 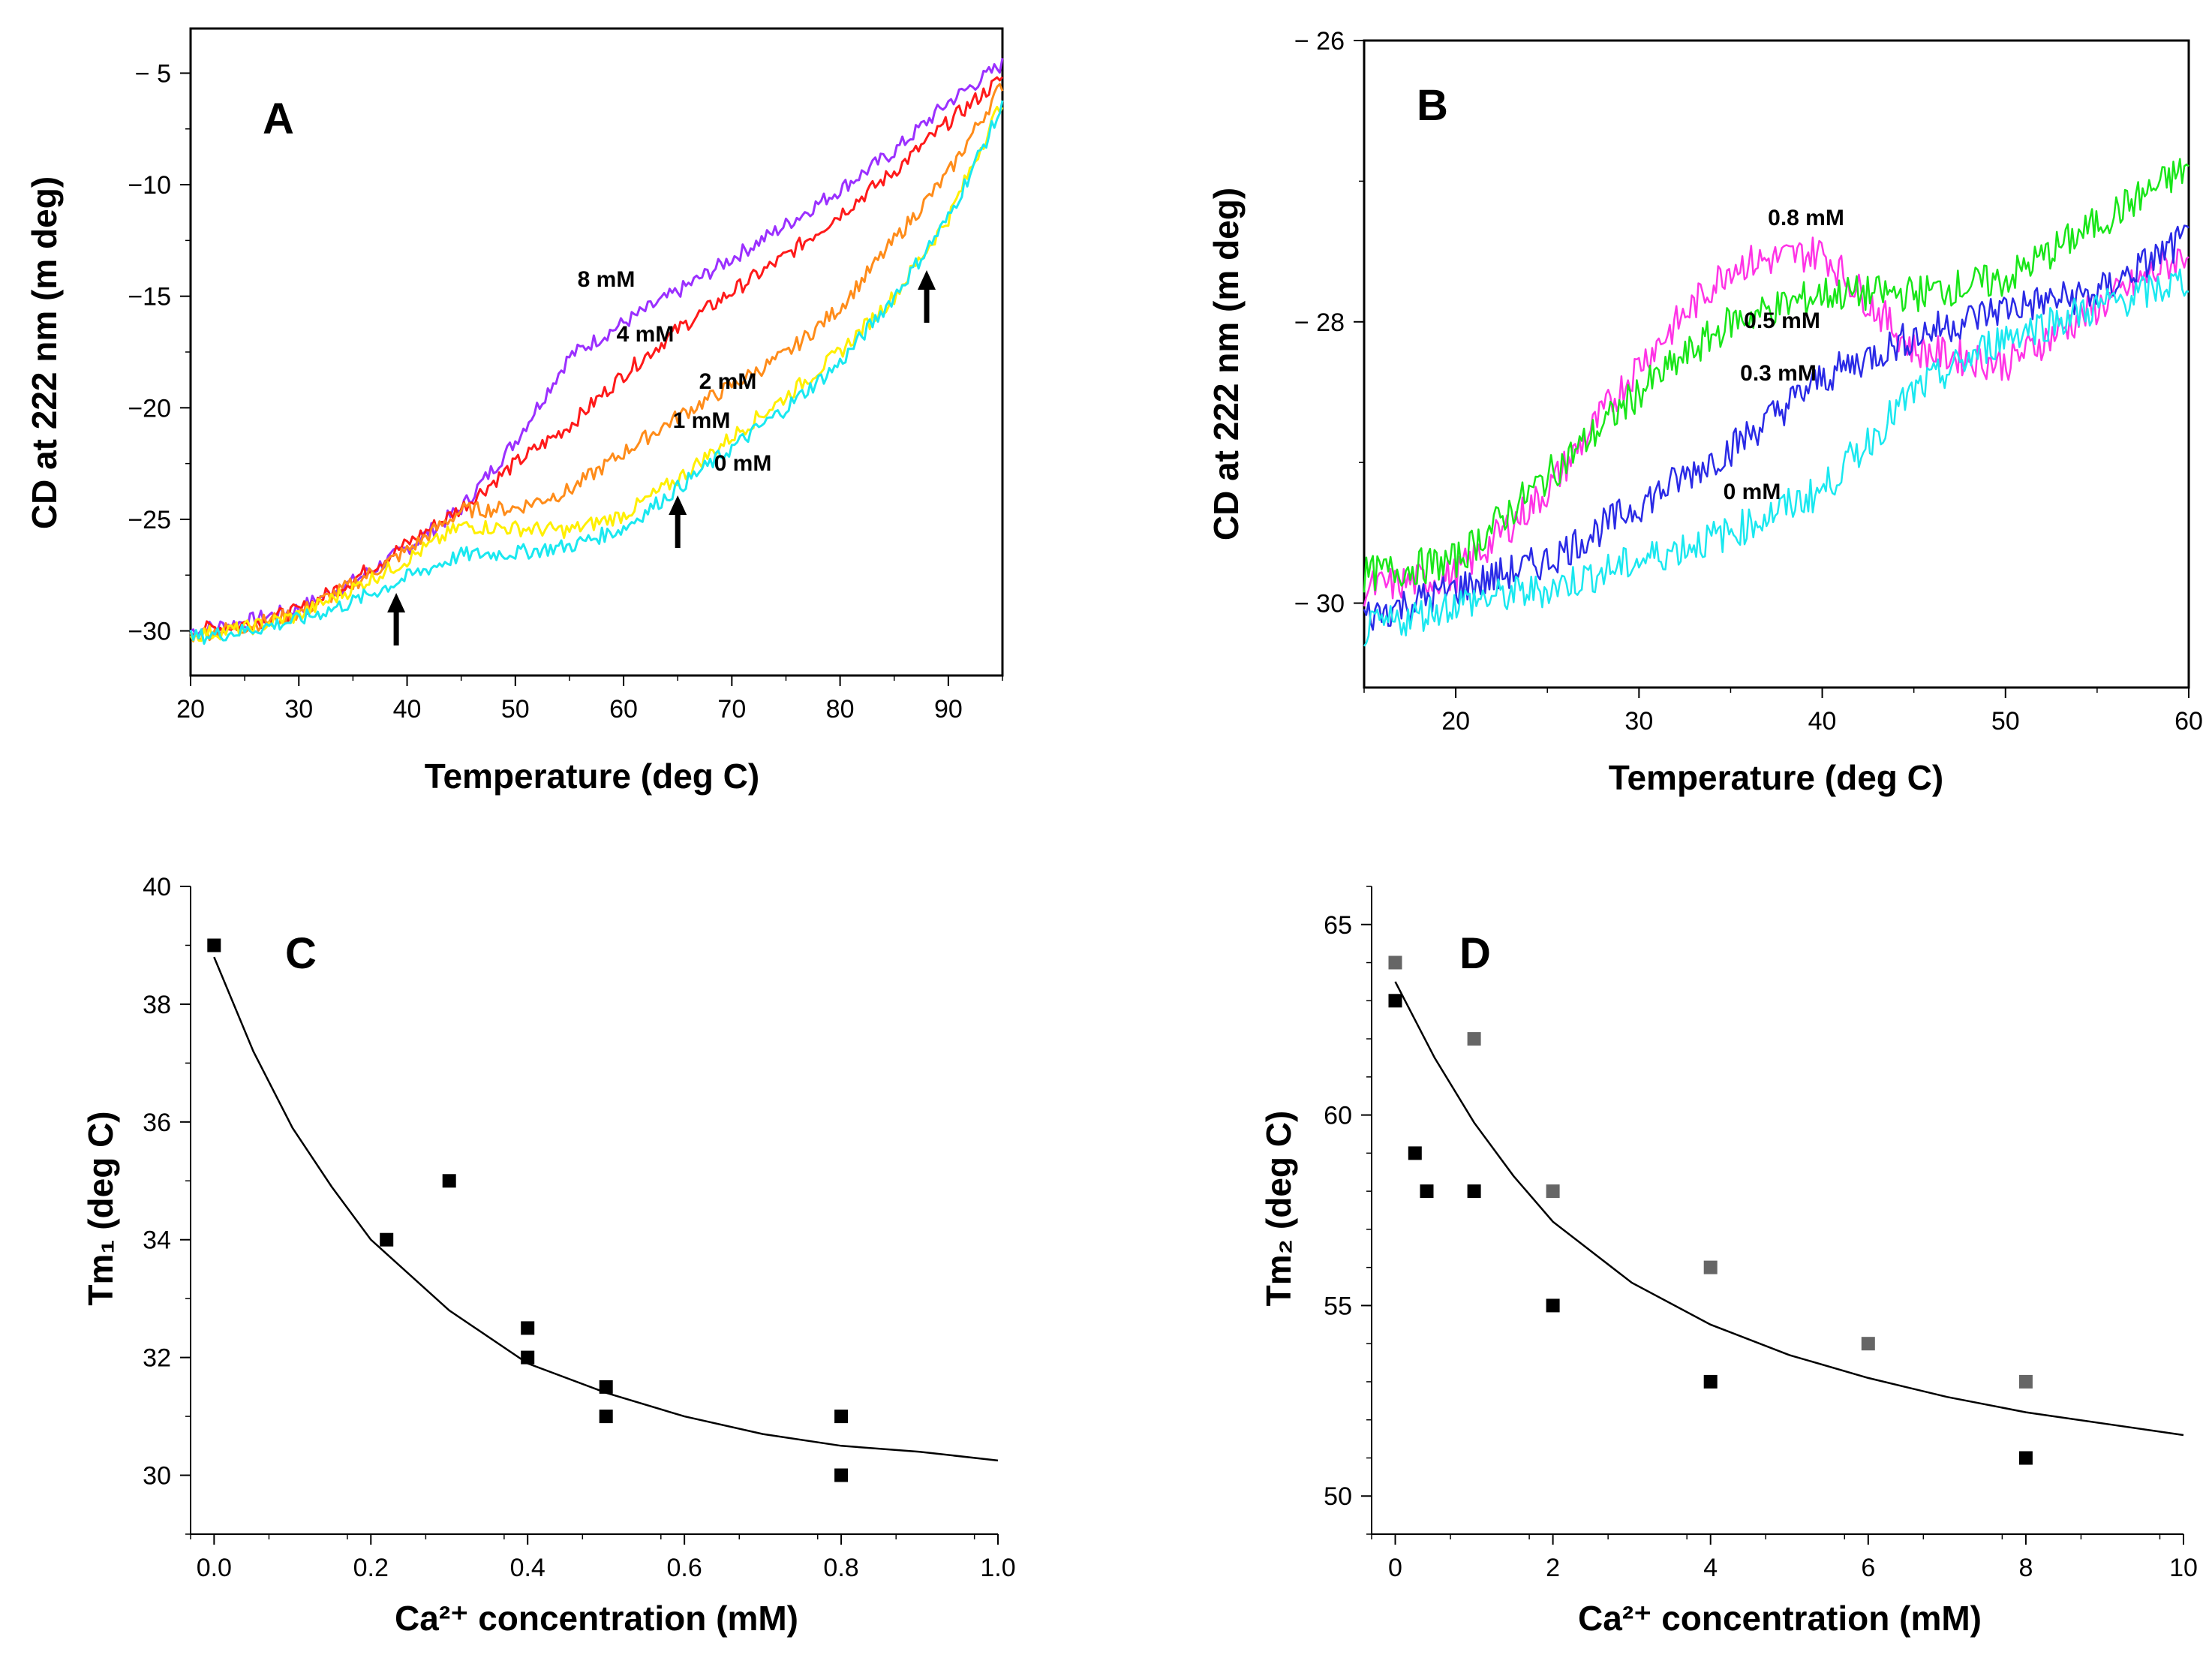 I want to click on panel-a-series: 8 mM 4 mM 2 mM 1 mM 0 mM, so click(x=596, y=351).